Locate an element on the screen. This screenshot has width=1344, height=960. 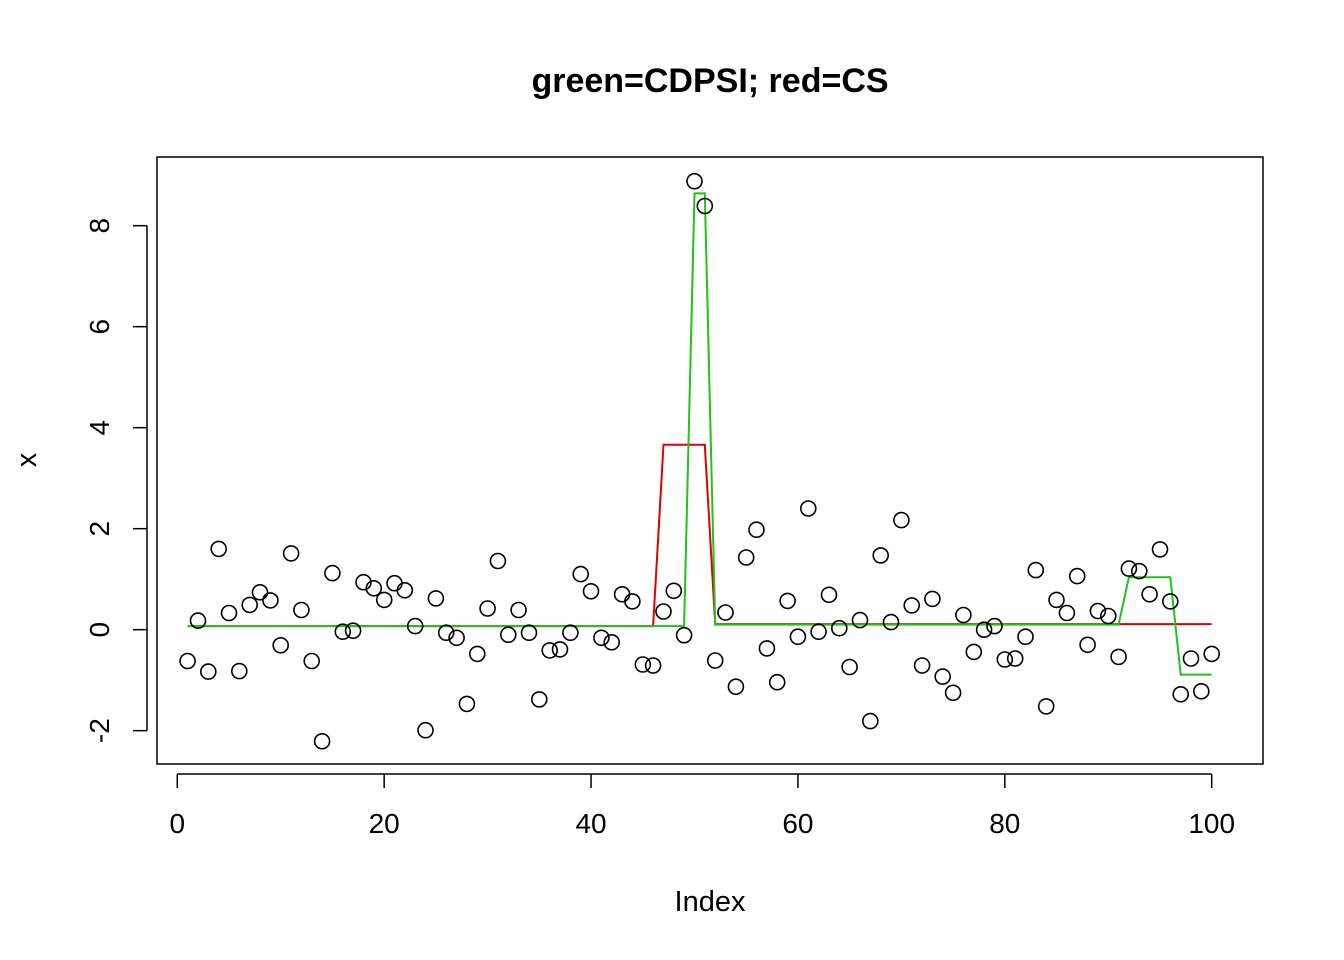
x-tick-label: 40 is located at coordinates (590, 823).